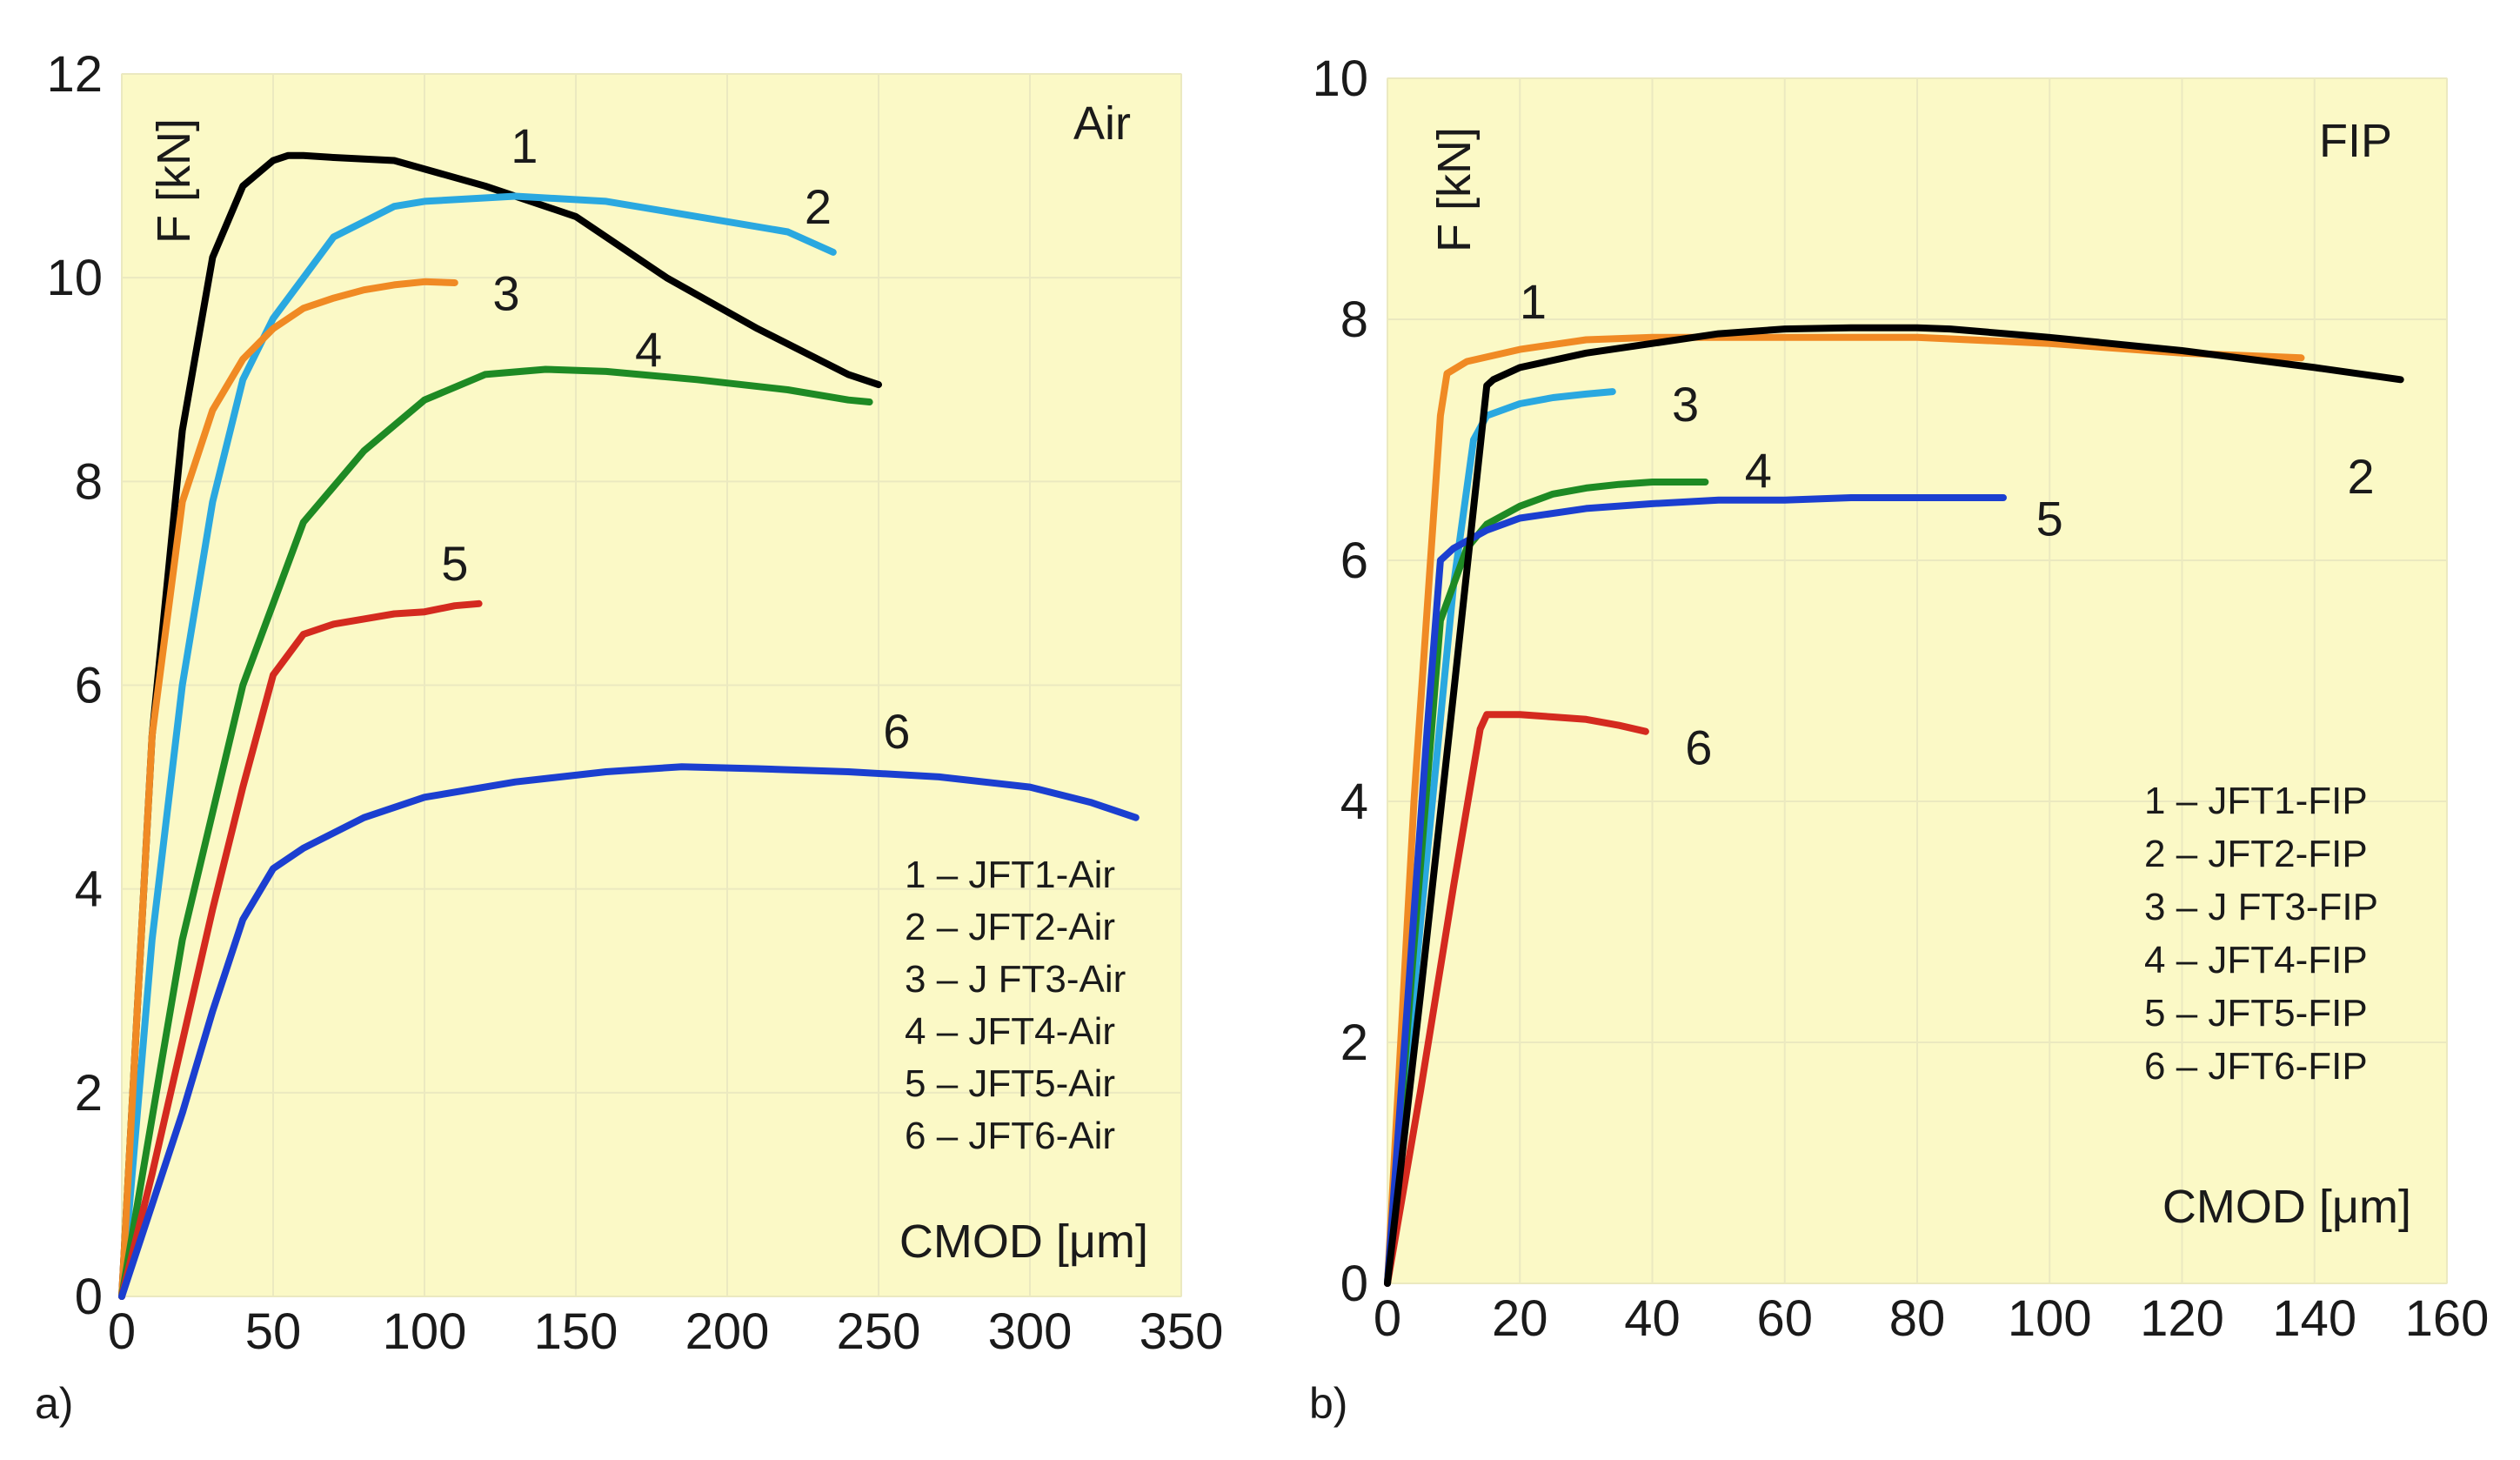  What do you see at coordinates (576, 1332) in the screenshot?
I see `x-tick-label: 150` at bounding box center [576, 1332].